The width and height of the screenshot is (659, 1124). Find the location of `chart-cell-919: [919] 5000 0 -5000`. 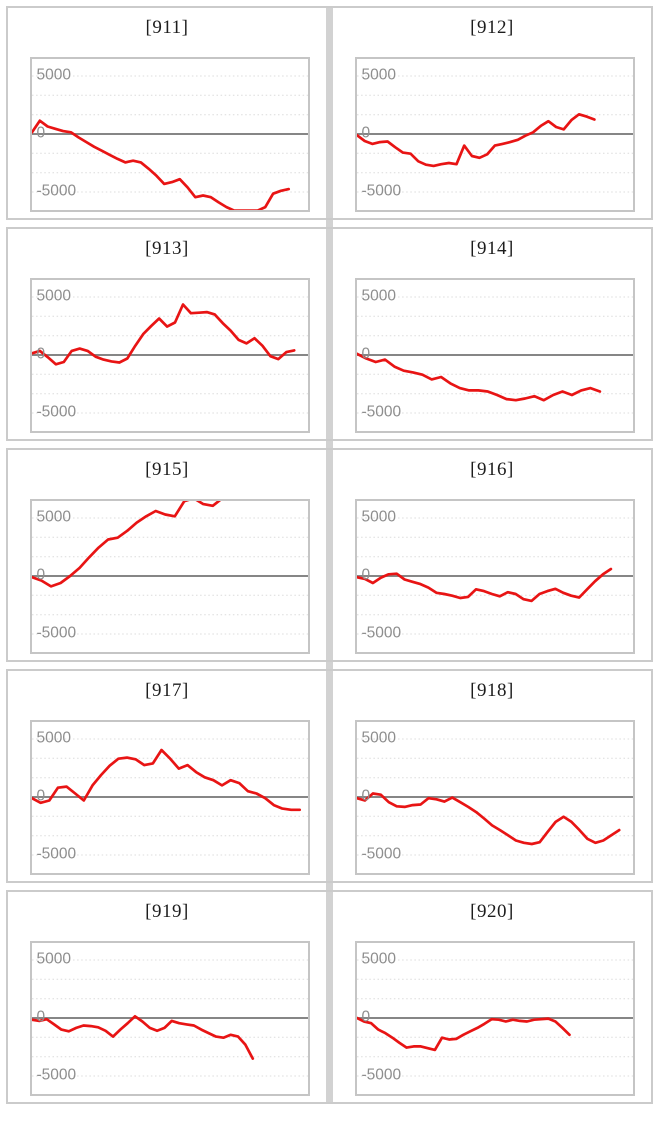

chart-cell-919: [919] 5000 0 -5000 is located at coordinates (167, 997).